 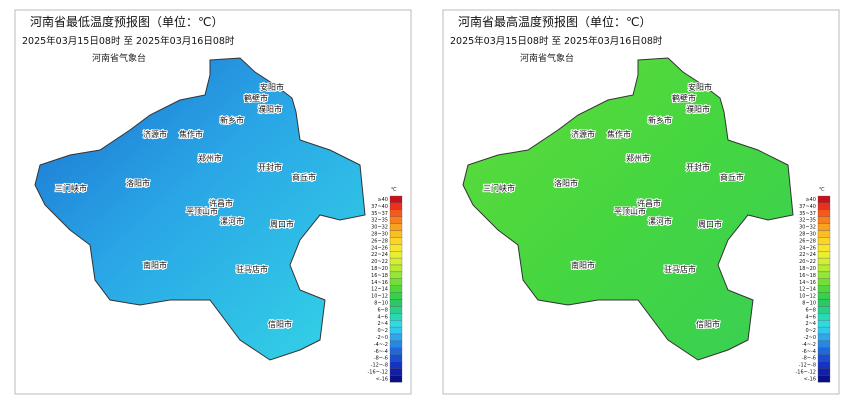 I want to click on legend-label: 37~40, so click(x=807, y=207).